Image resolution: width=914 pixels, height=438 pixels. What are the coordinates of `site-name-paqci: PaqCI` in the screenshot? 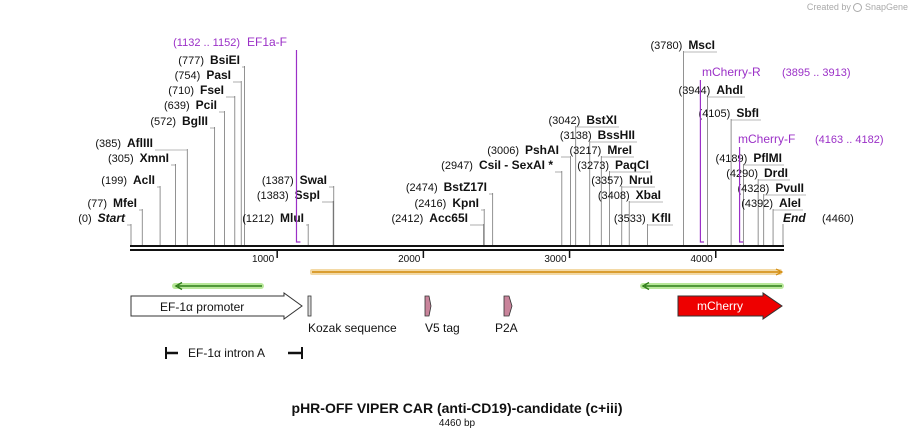 It's located at (632, 165).